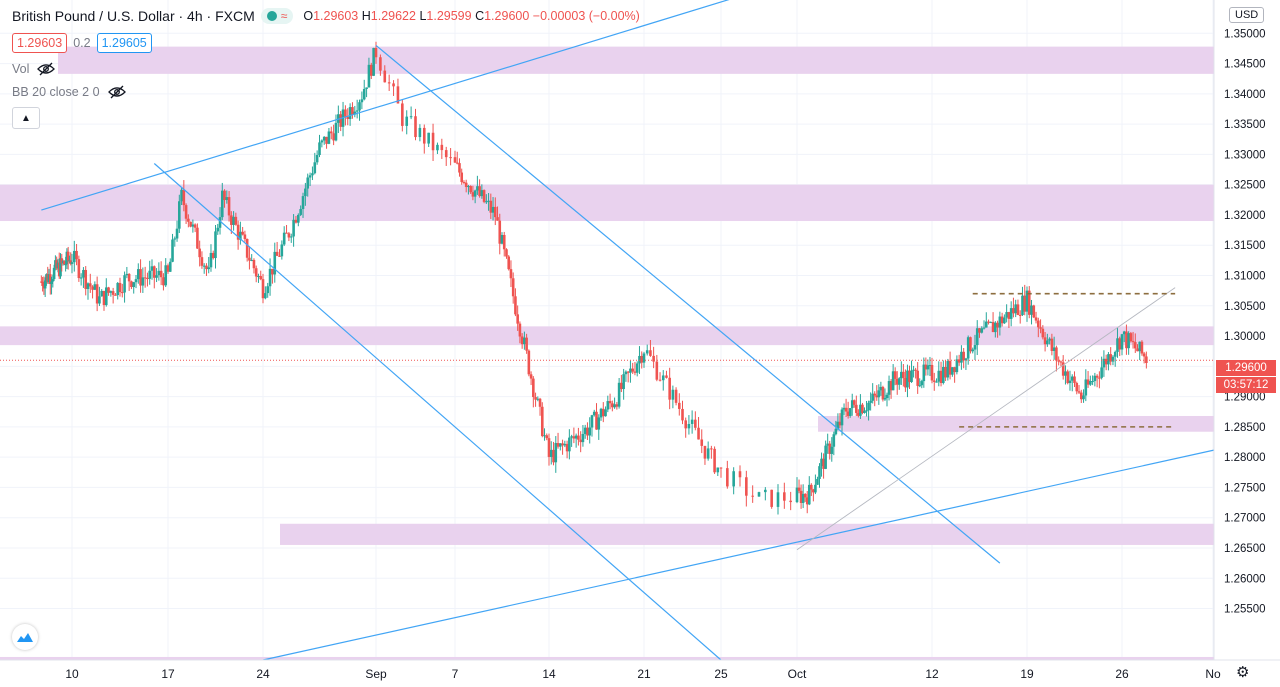 The height and width of the screenshot is (687, 1280). I want to click on collapse-legend-button: ▲, so click(26, 118).